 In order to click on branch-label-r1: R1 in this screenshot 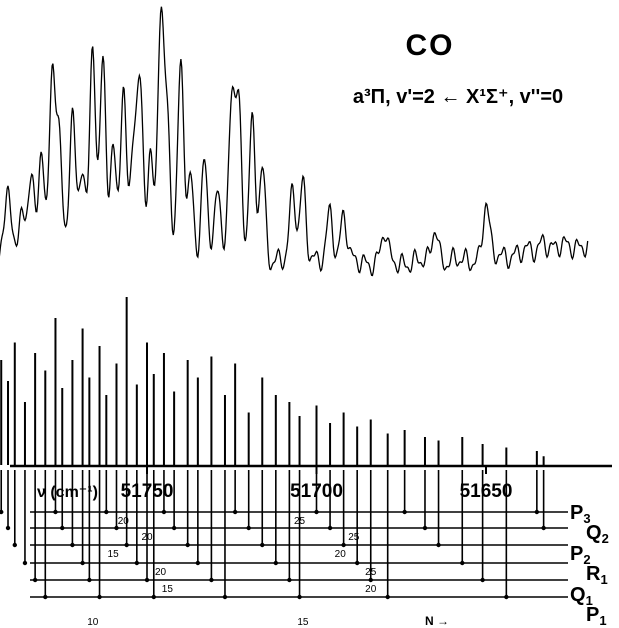, I will do `click(597, 575)`.